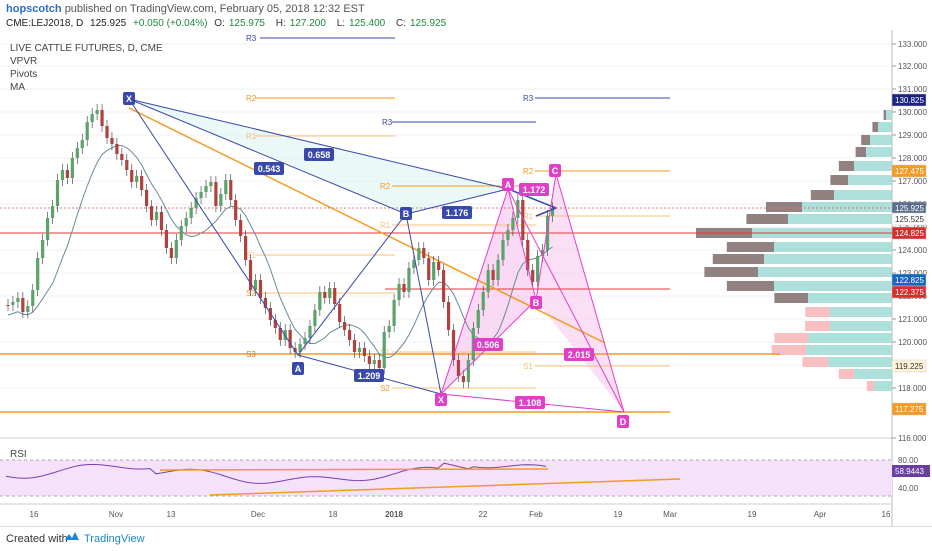 The image size is (932, 551). Describe the element at coordinates (319, 154) in the screenshot. I see `pattern-label: 0.658` at that location.